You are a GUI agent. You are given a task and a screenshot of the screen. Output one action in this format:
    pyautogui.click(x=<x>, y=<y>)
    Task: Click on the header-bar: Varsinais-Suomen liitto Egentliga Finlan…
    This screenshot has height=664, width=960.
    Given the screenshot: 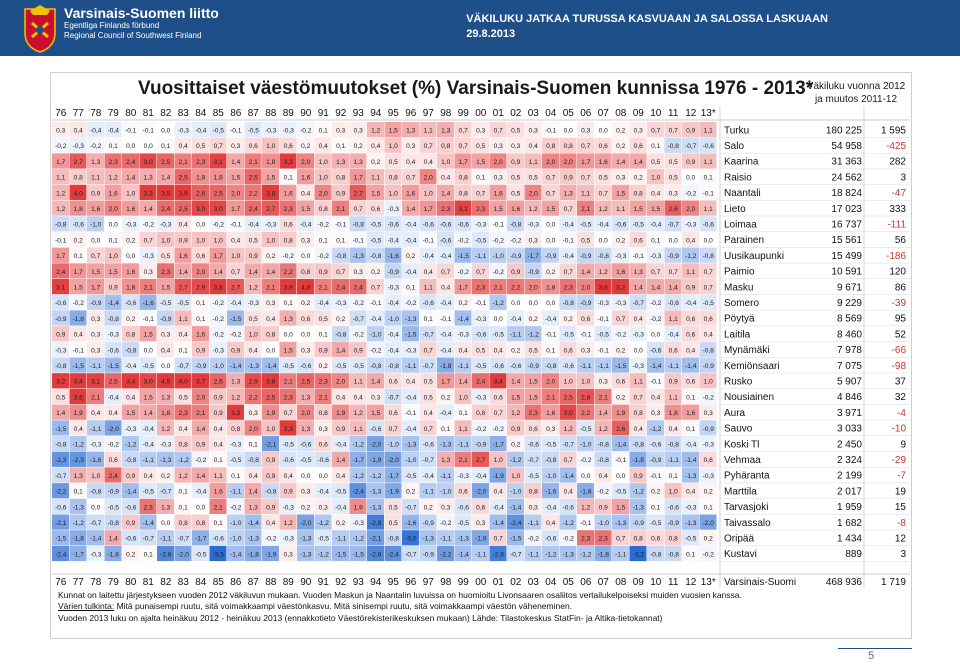 What is the action you would take?
    pyautogui.click(x=480, y=28)
    